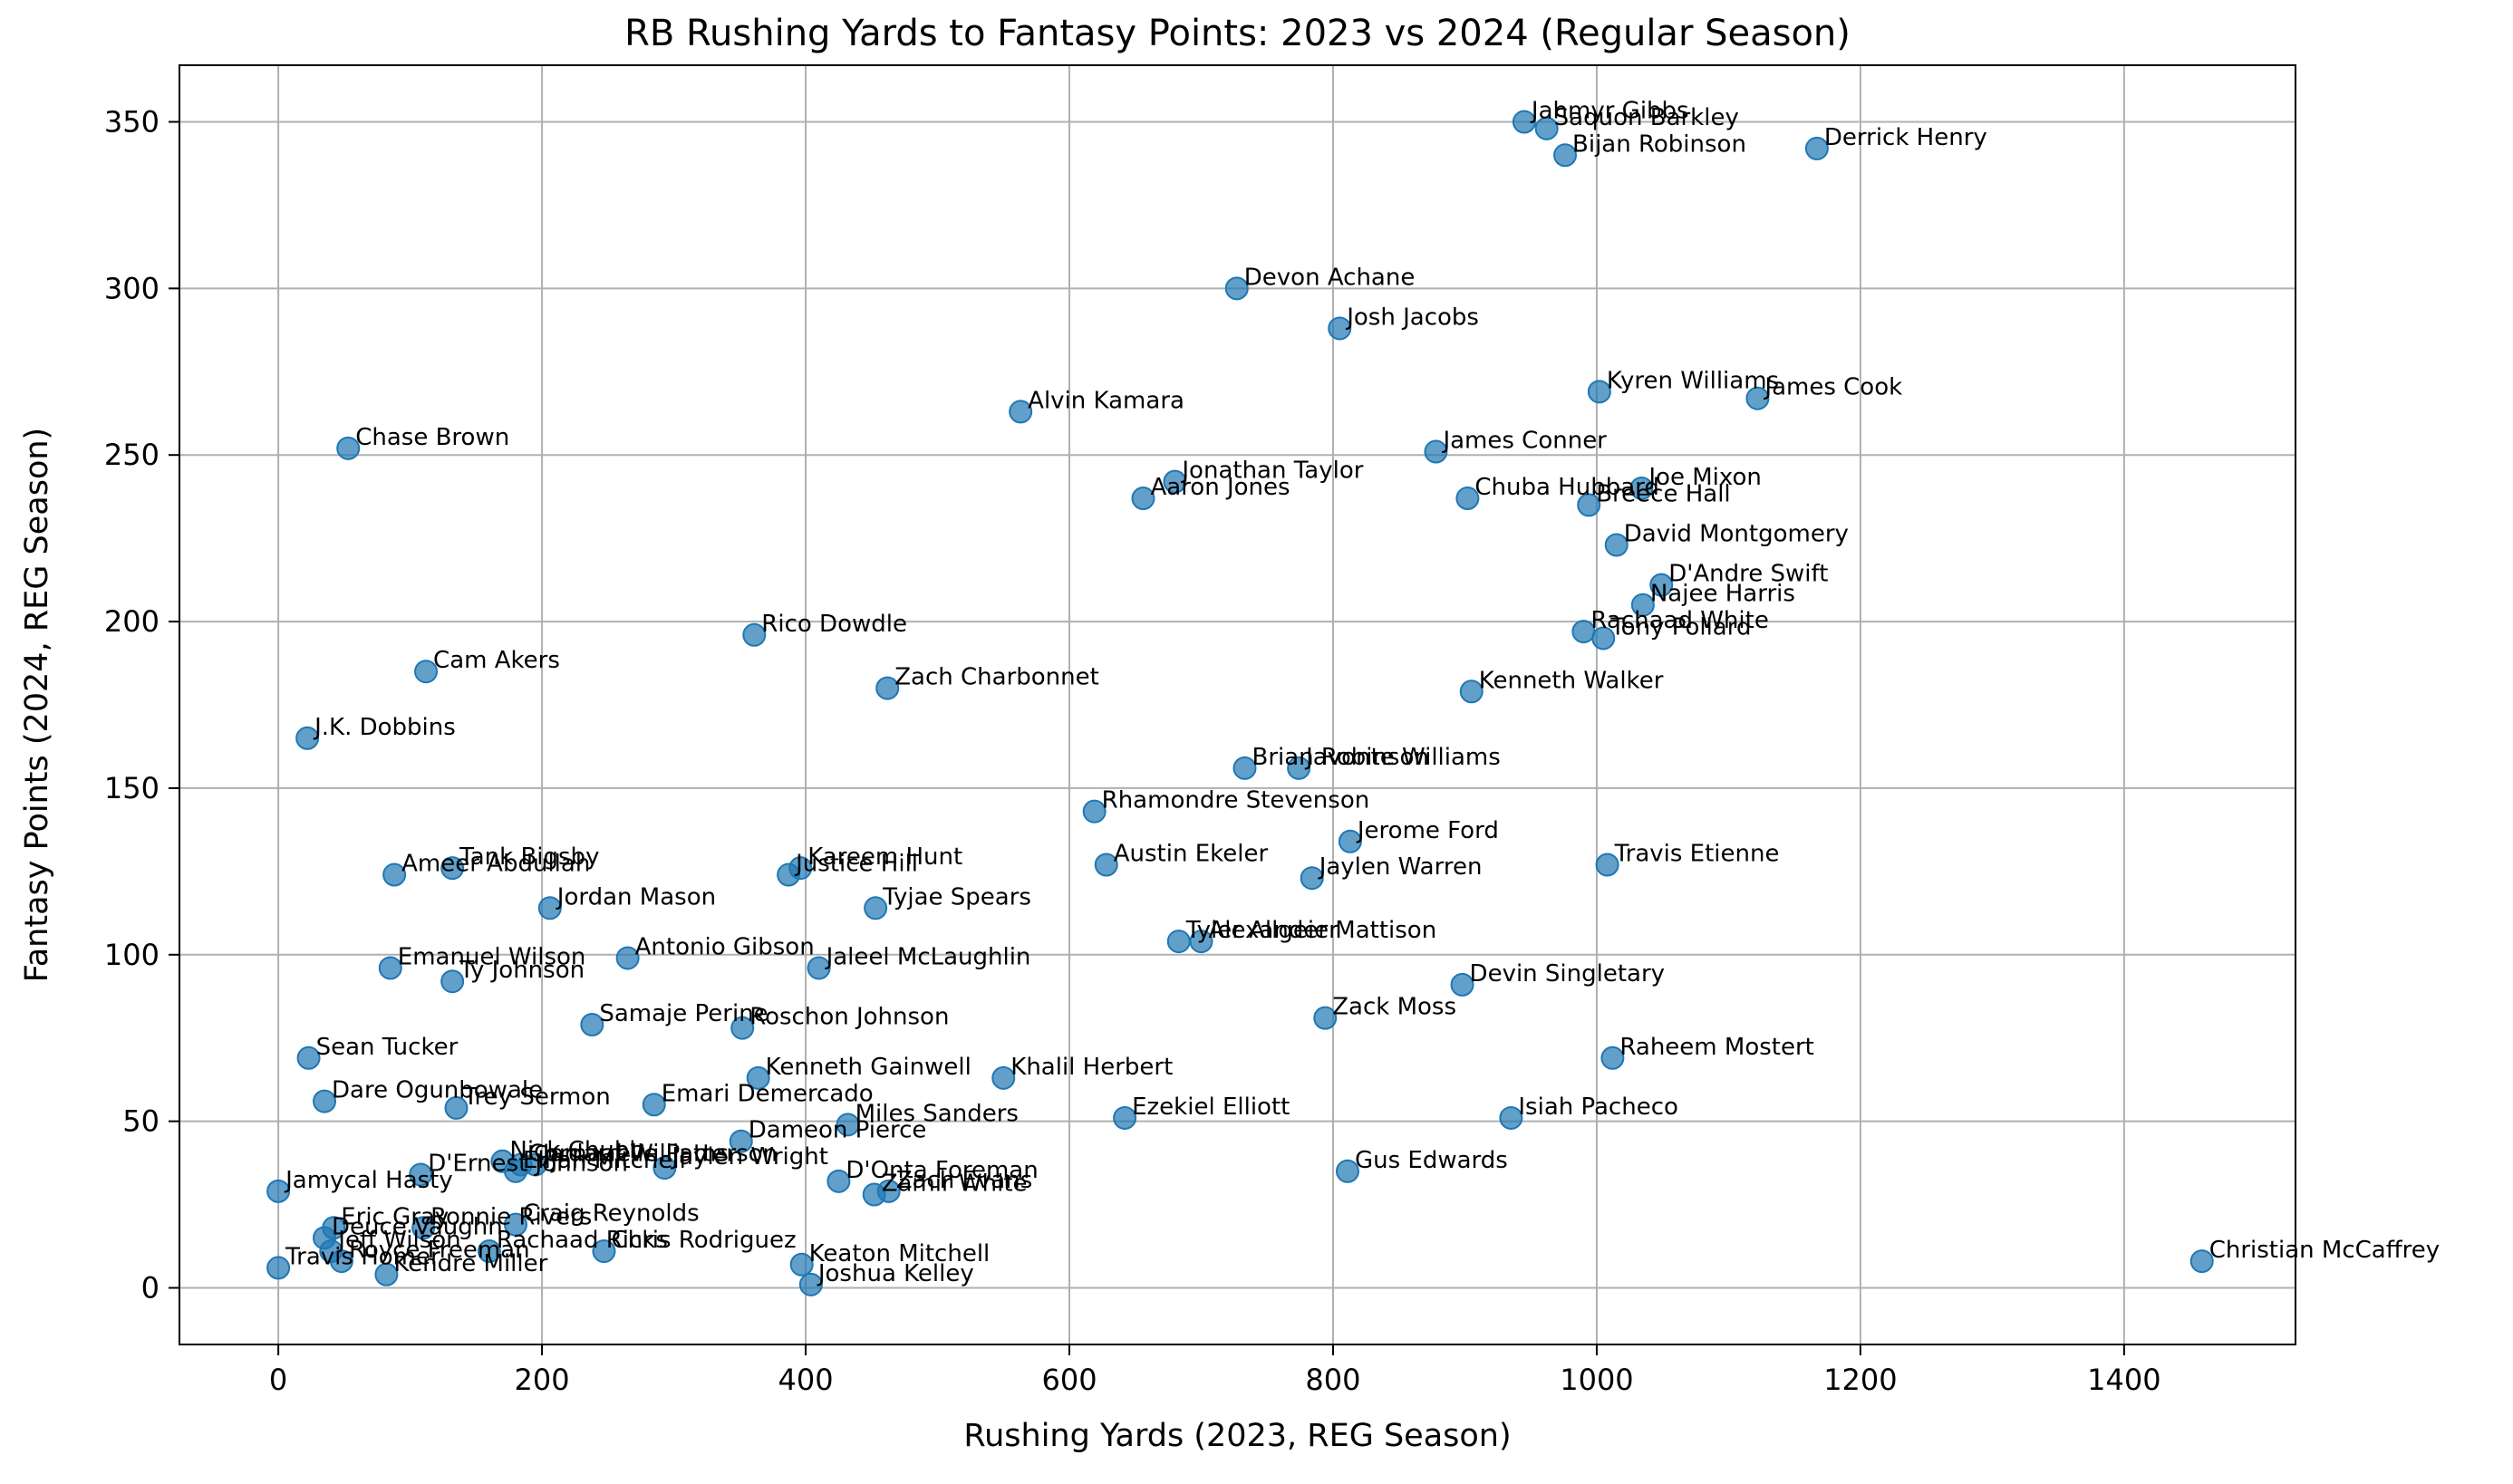 This screenshot has width=2513, height=1484. Describe the element at coordinates (1340, 758) in the screenshot. I see `point-label: Brian Robinson` at that location.